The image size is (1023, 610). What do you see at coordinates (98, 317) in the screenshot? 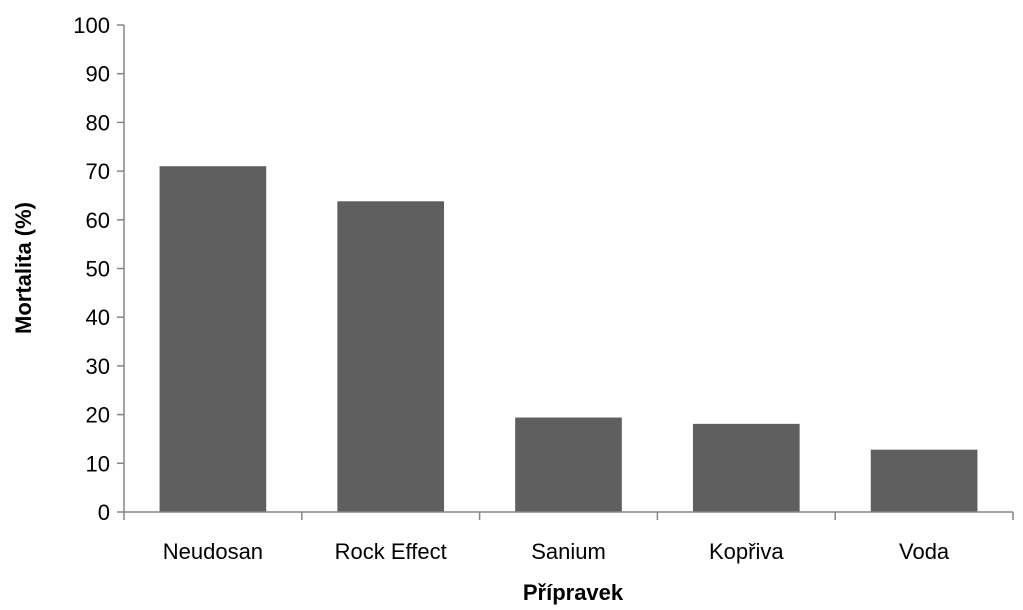
I see `y-tick-label: 40` at bounding box center [98, 317].